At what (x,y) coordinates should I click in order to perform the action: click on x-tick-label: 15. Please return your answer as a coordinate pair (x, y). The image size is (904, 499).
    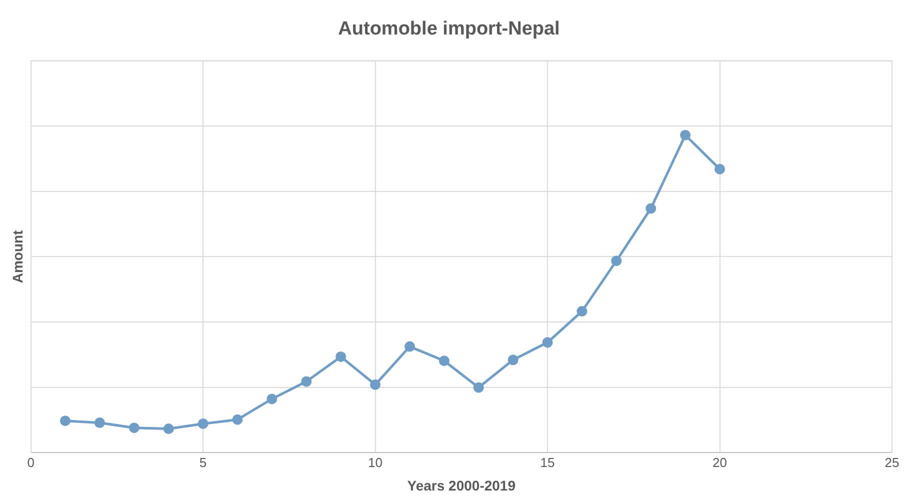
    Looking at the image, I should click on (547, 462).